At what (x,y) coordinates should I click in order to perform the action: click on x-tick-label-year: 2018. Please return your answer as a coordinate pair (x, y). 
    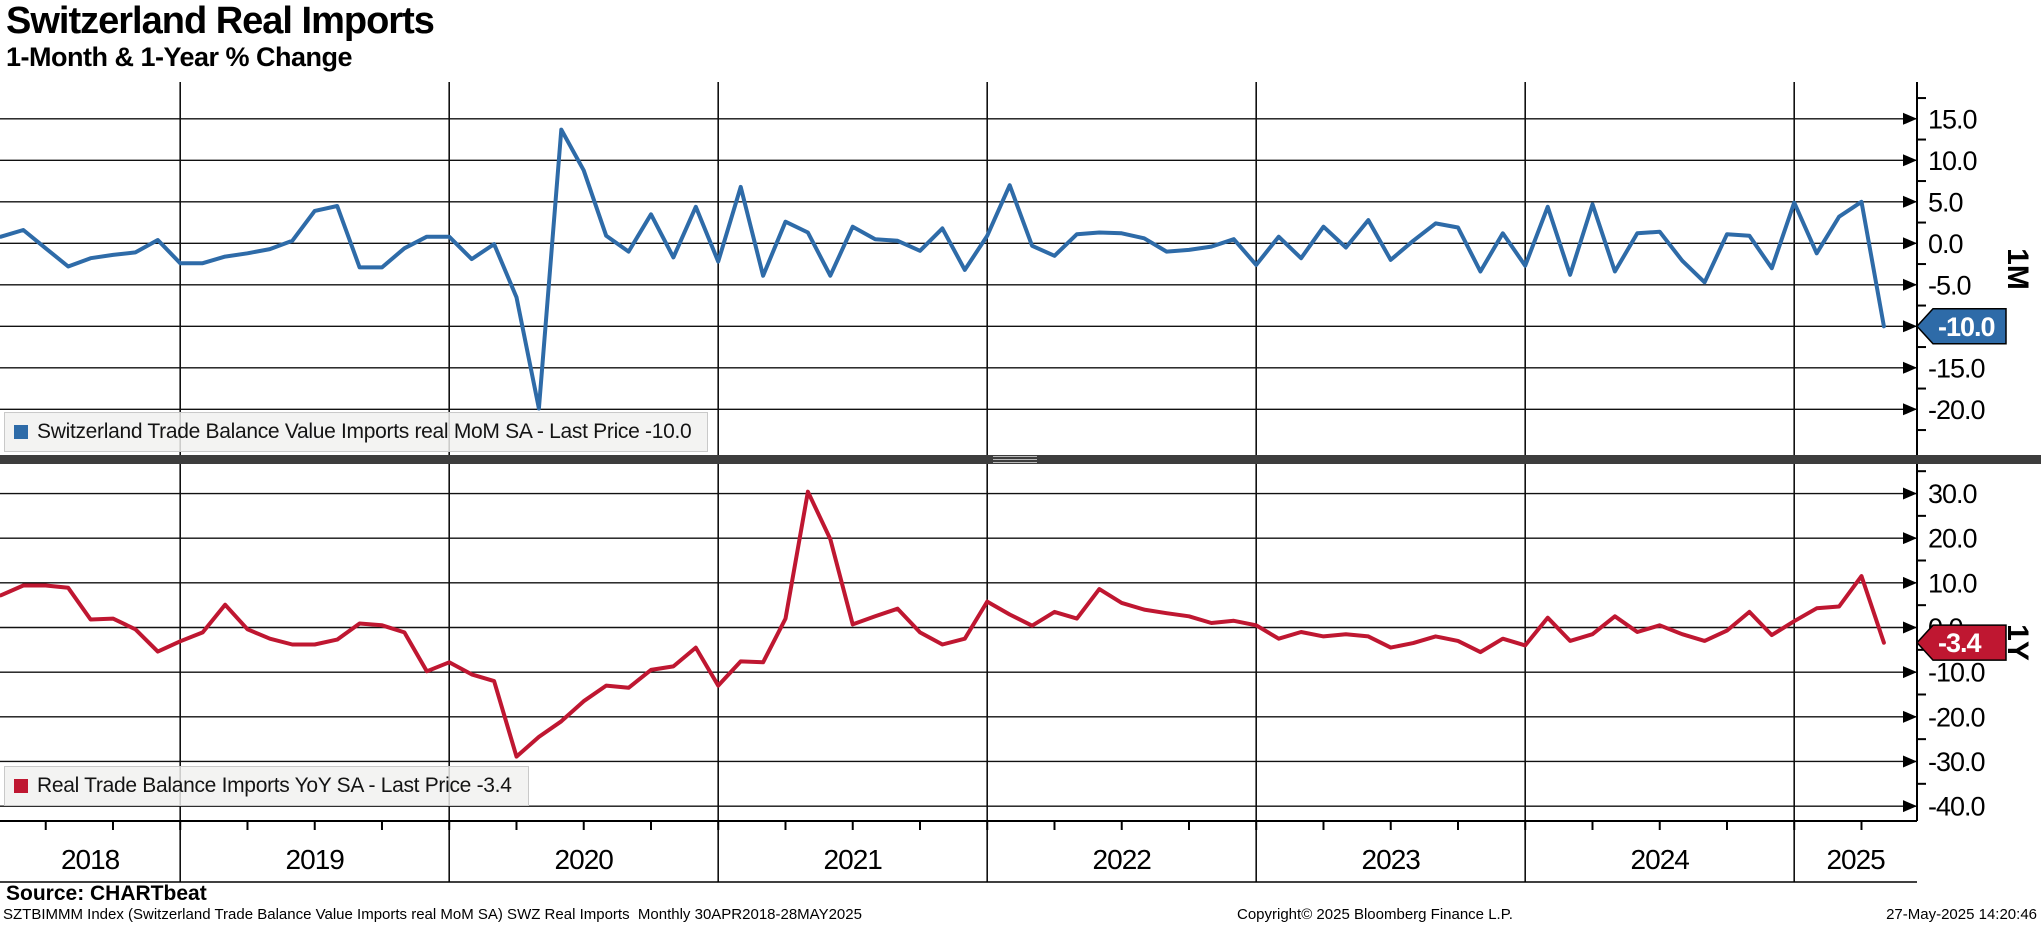
    Looking at the image, I should click on (90, 859).